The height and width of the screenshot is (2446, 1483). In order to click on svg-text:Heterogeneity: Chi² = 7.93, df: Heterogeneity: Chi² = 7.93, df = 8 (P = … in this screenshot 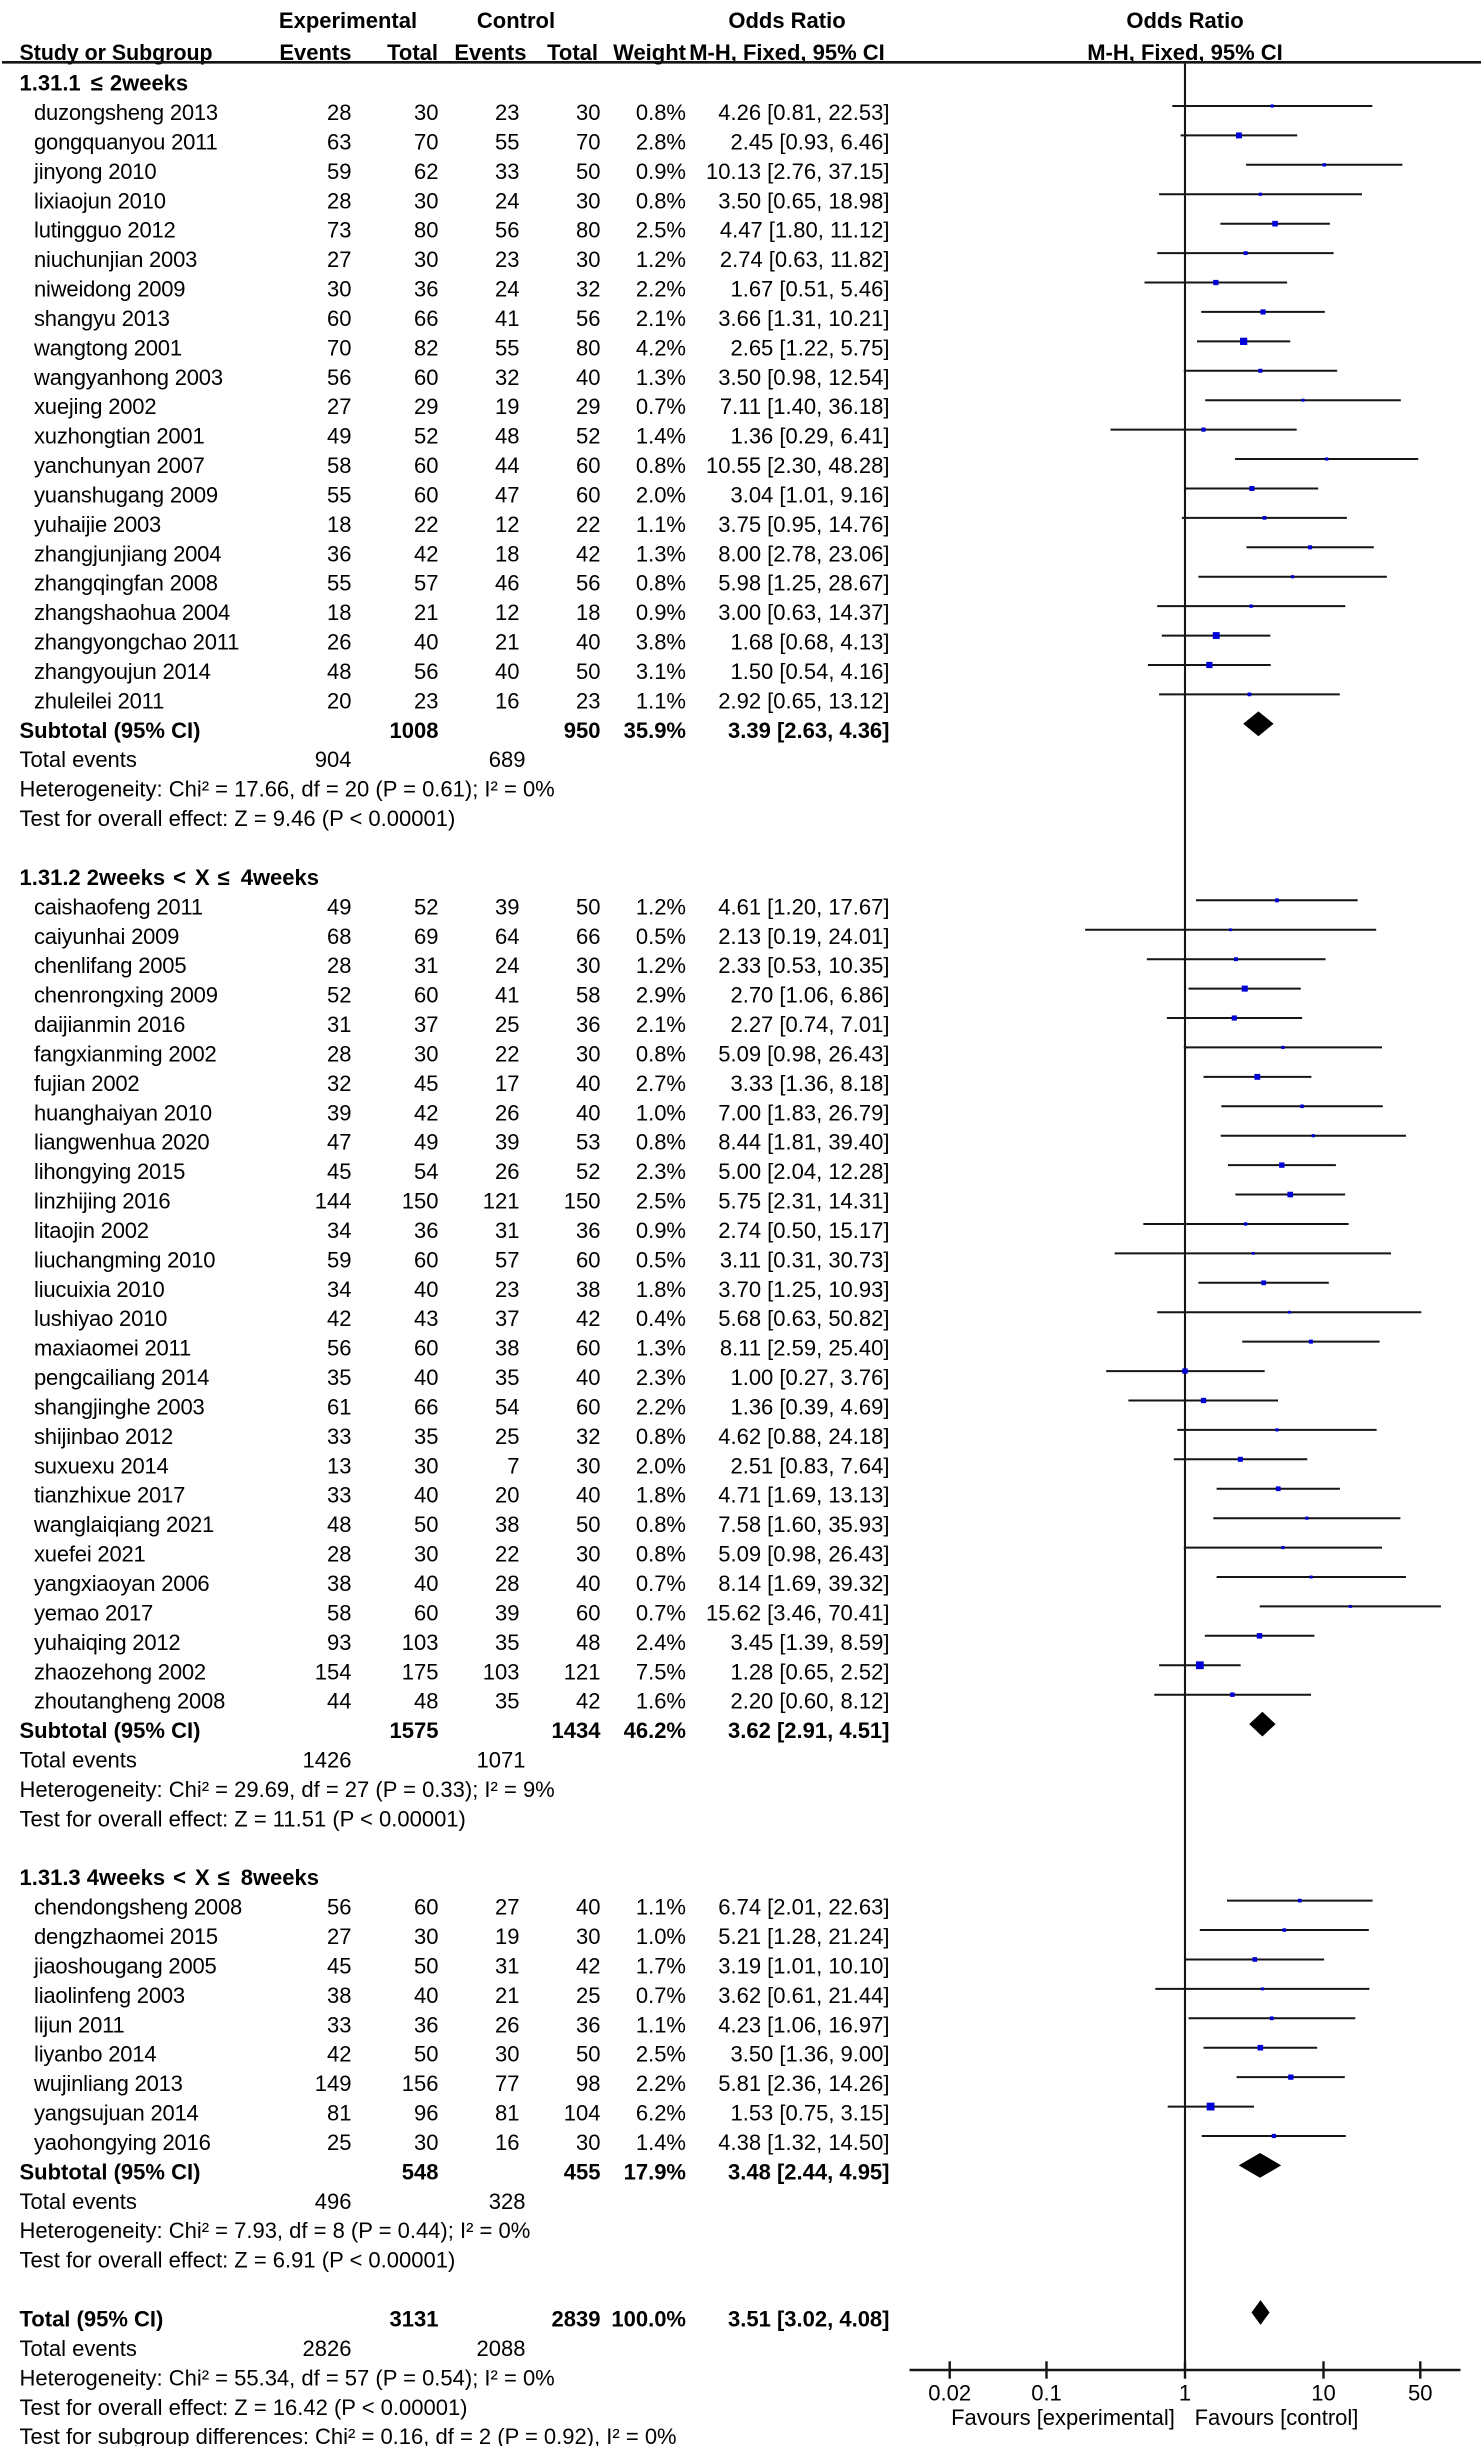, I will do `click(275, 2230)`.